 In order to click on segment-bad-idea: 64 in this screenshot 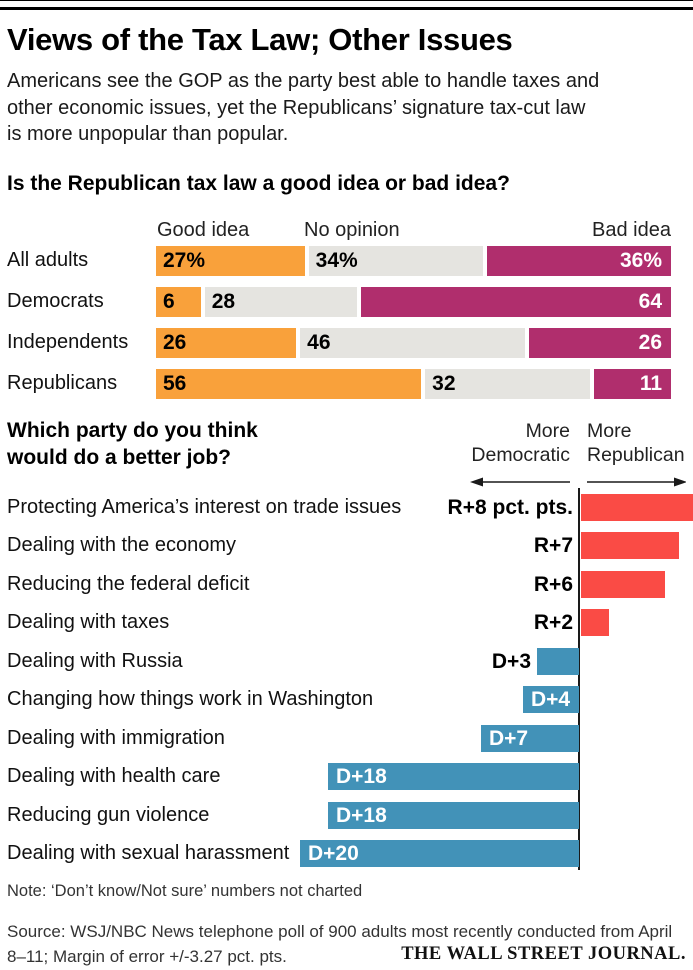, I will do `click(515, 301)`.